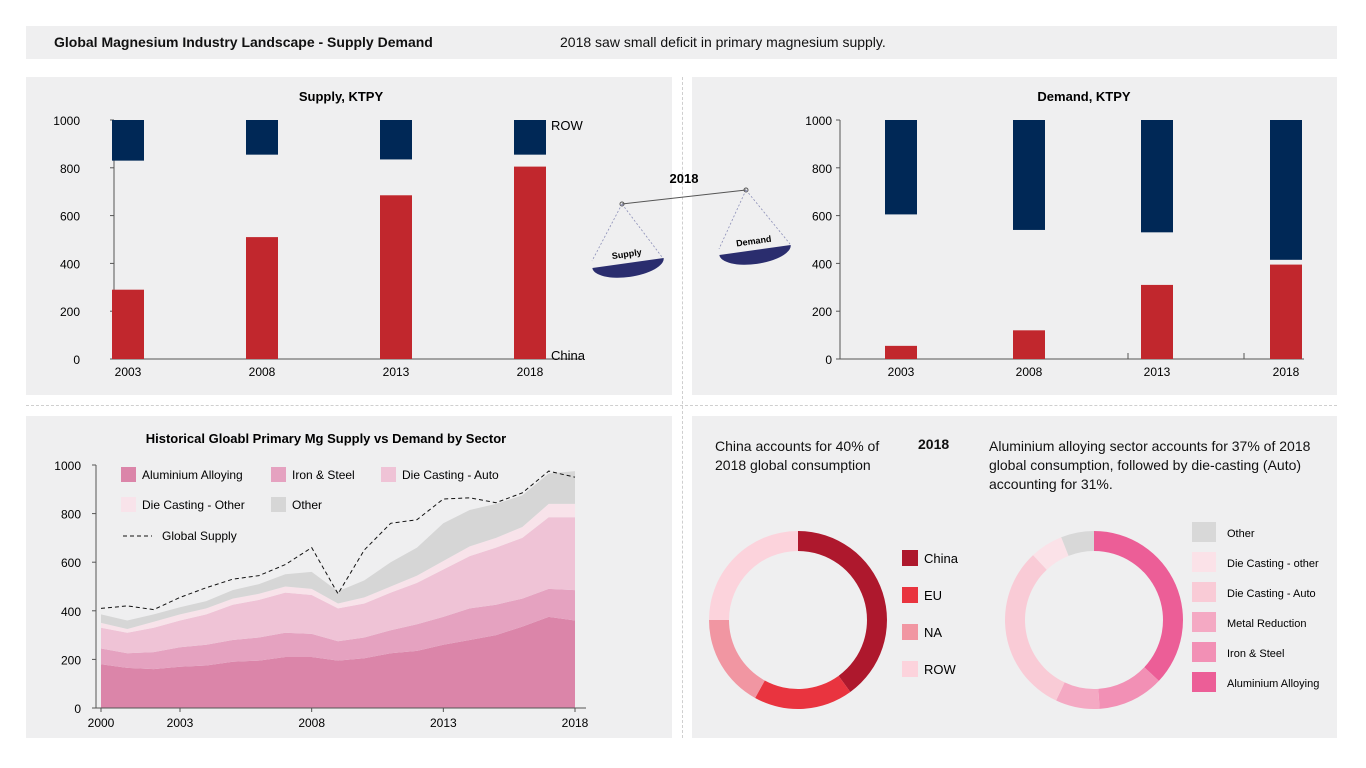 The height and width of the screenshot is (768, 1366). Describe the element at coordinates (1128, 688) in the screenshot. I see `sector-donut-slice-iron-steel` at that location.